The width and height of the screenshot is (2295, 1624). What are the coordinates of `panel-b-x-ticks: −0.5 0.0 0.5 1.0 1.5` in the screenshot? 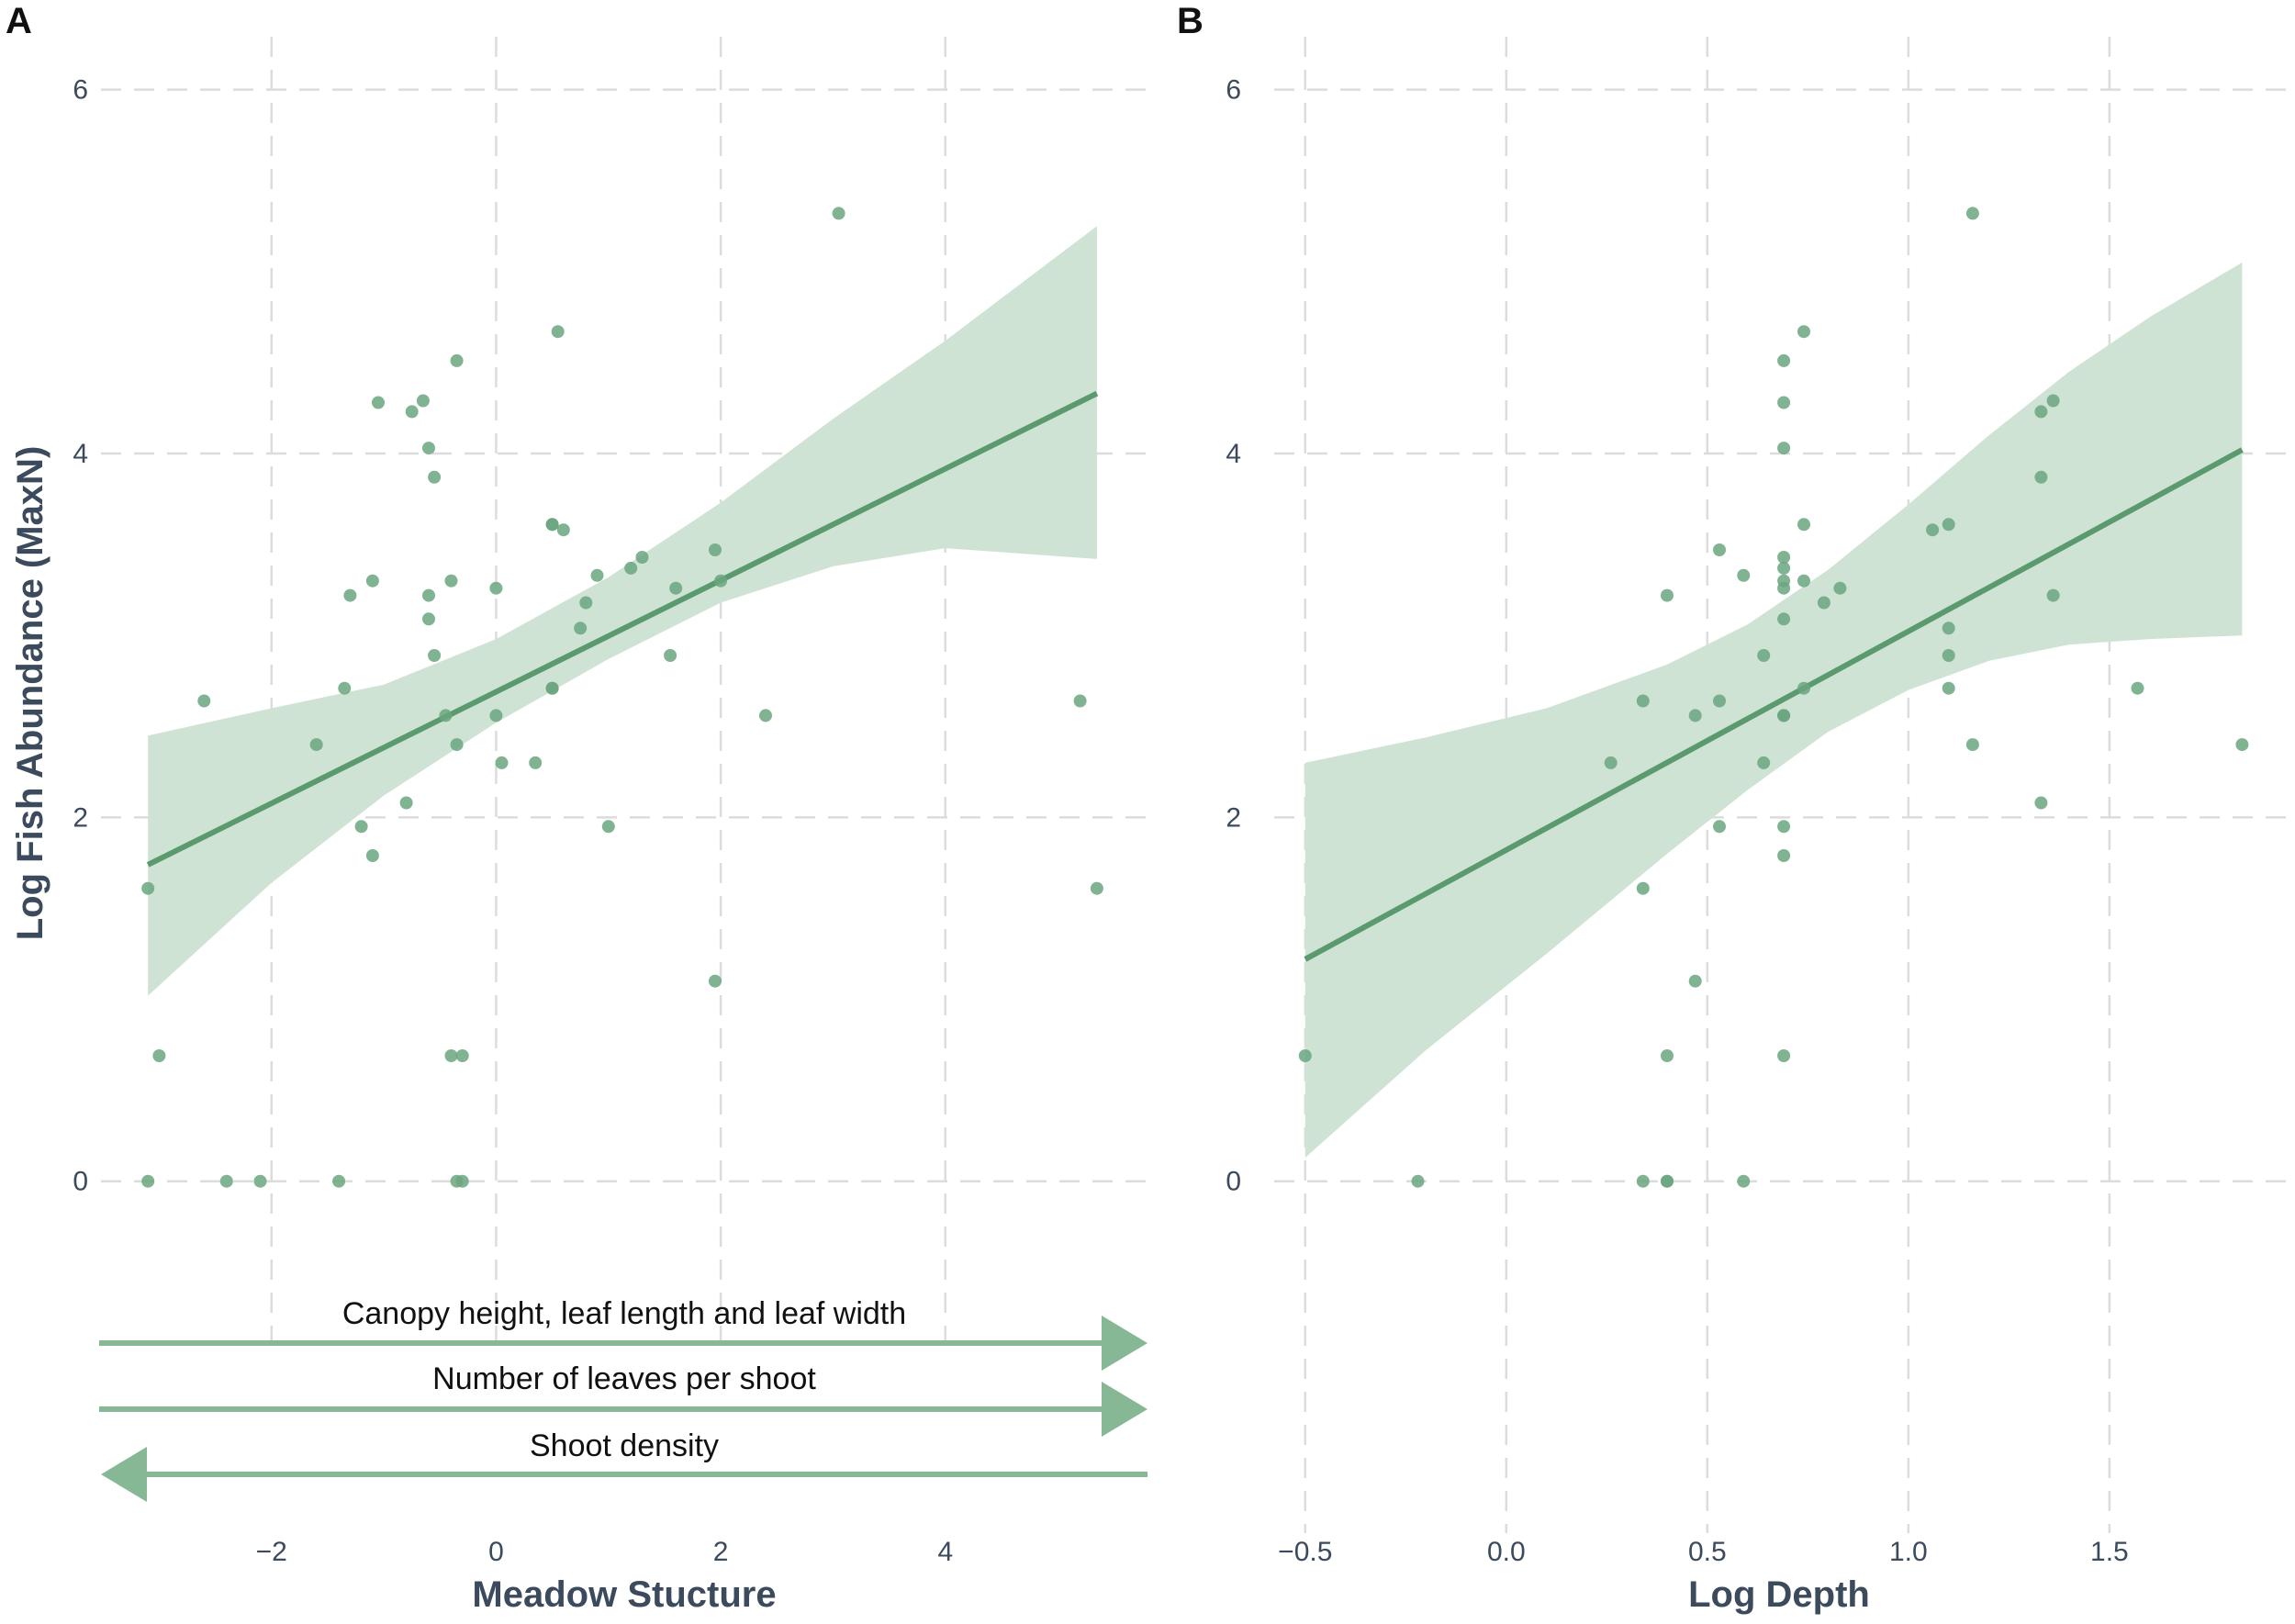 It's located at (1703, 1552).